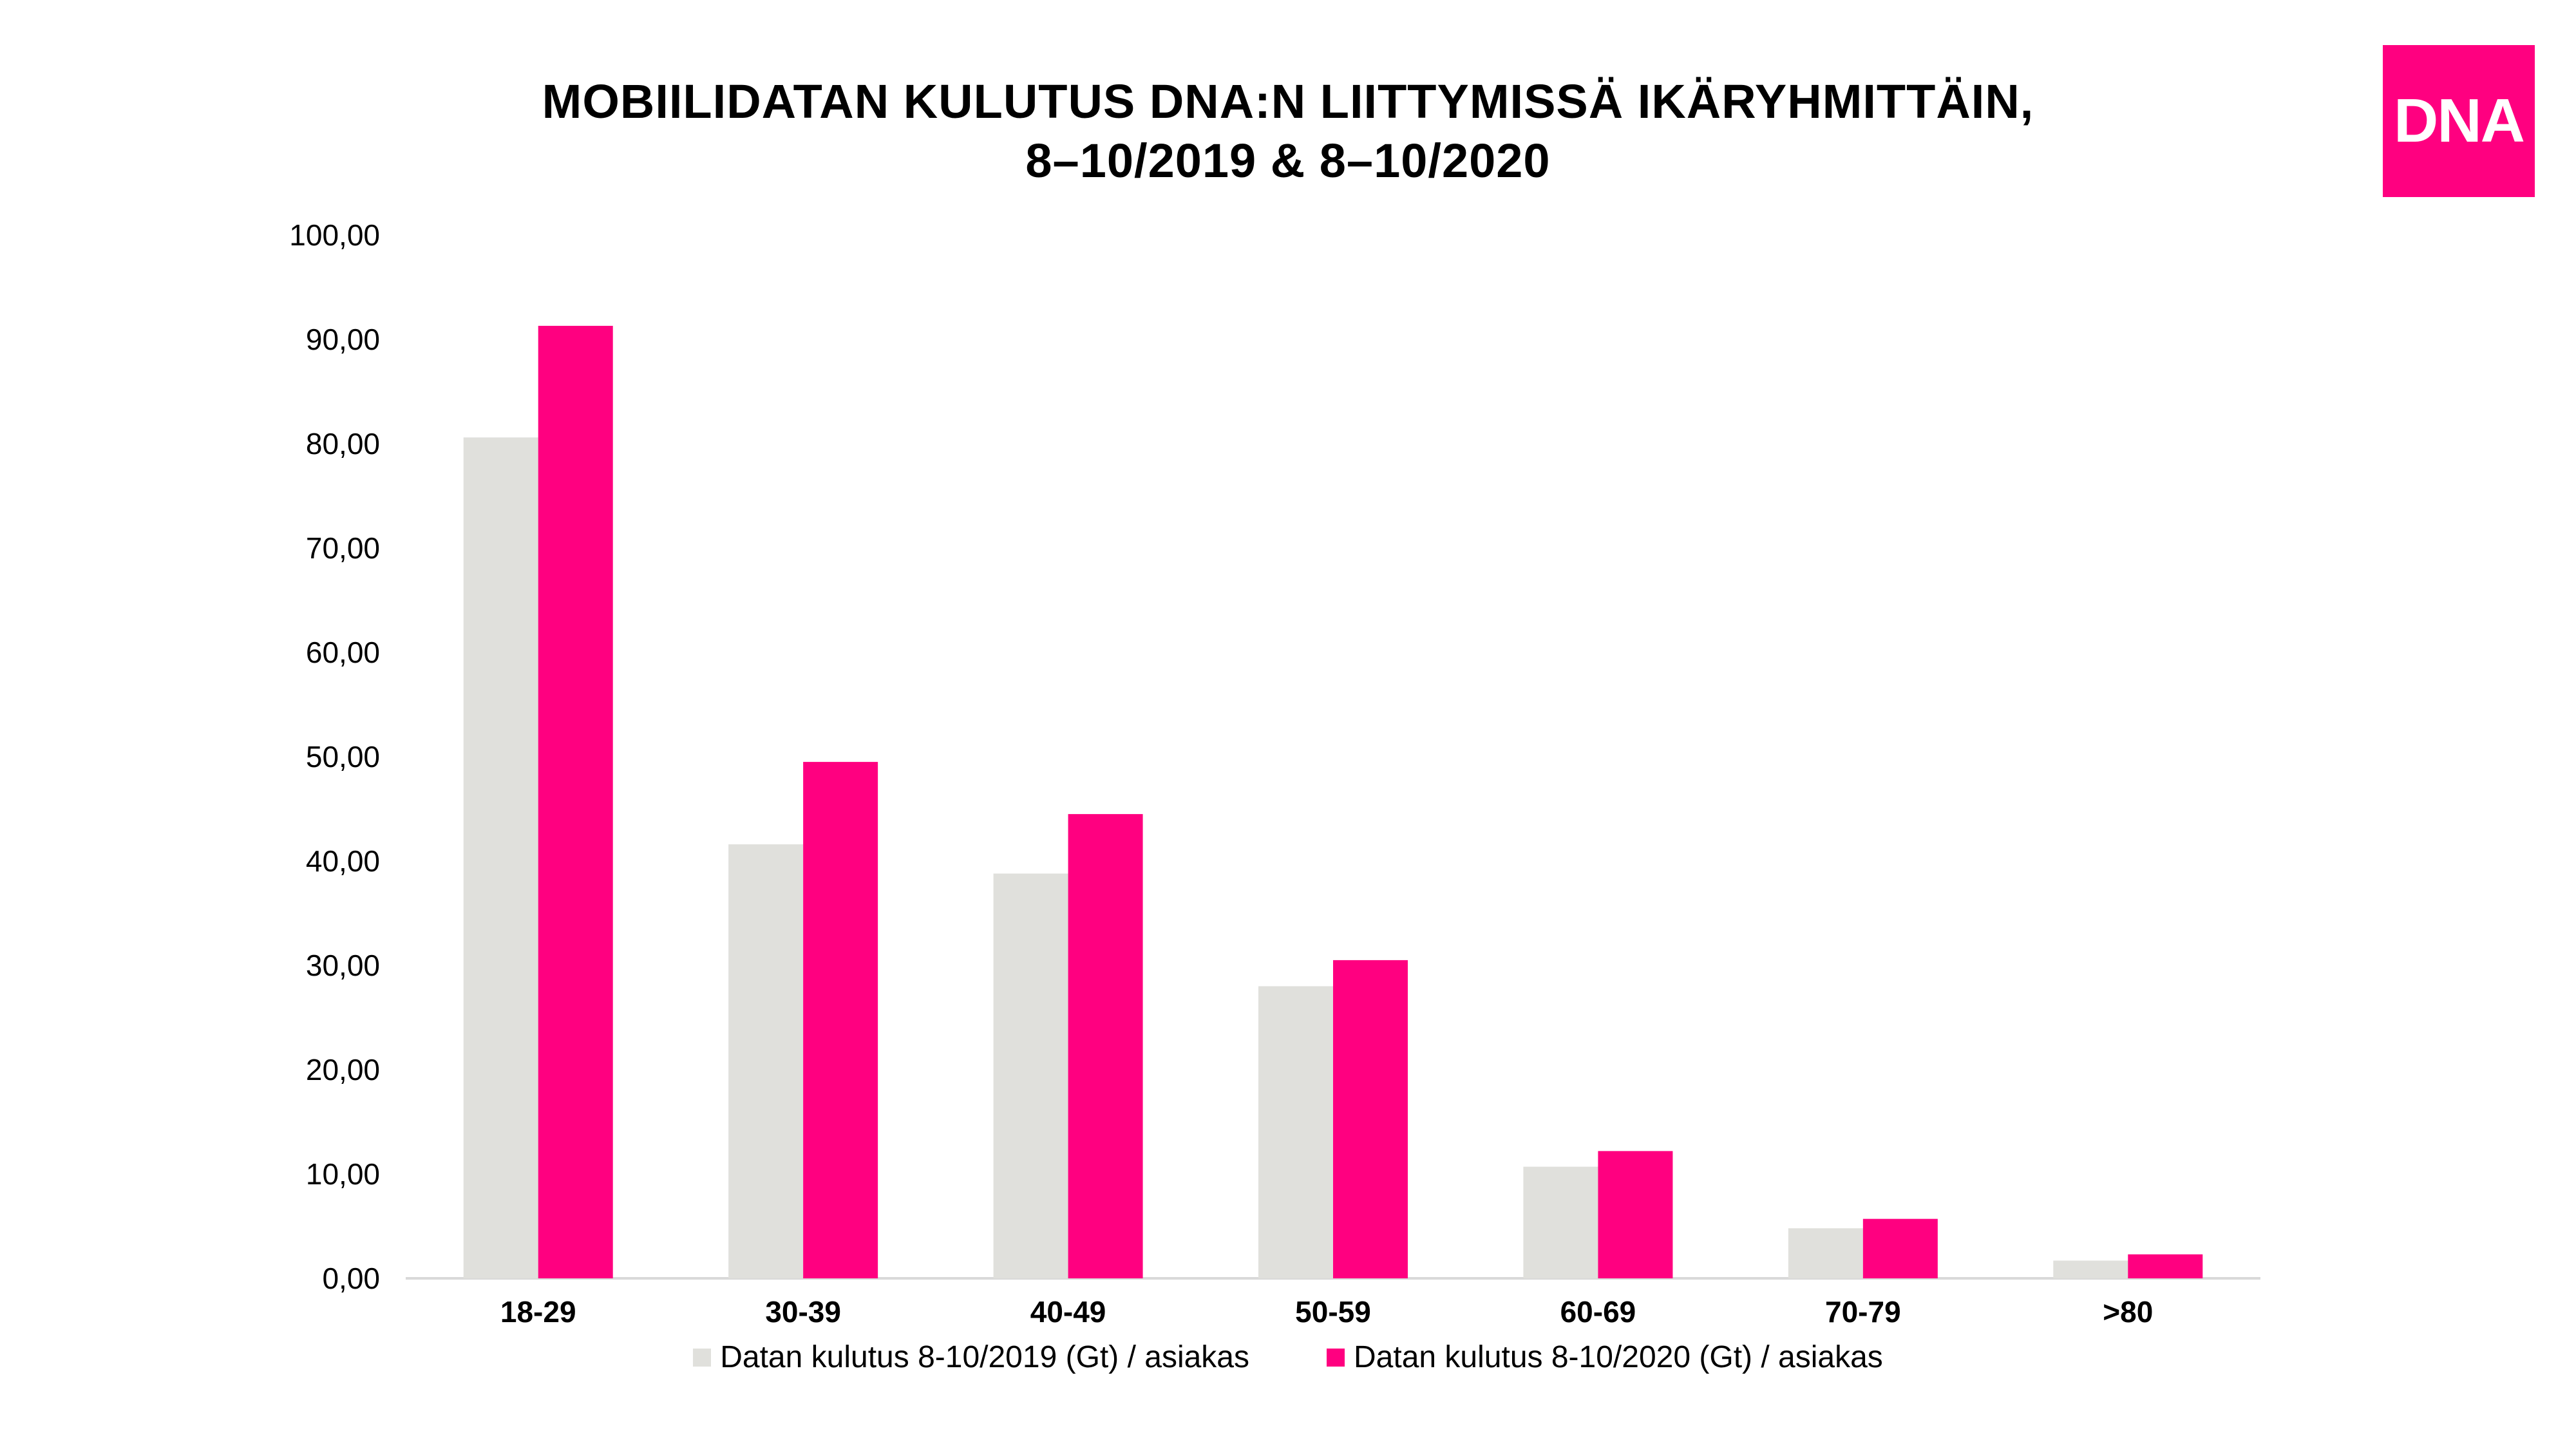 Image resolution: width=2576 pixels, height=1449 pixels. Describe the element at coordinates (343, 1174) in the screenshot. I see `y-tick-label: 10,00` at that location.